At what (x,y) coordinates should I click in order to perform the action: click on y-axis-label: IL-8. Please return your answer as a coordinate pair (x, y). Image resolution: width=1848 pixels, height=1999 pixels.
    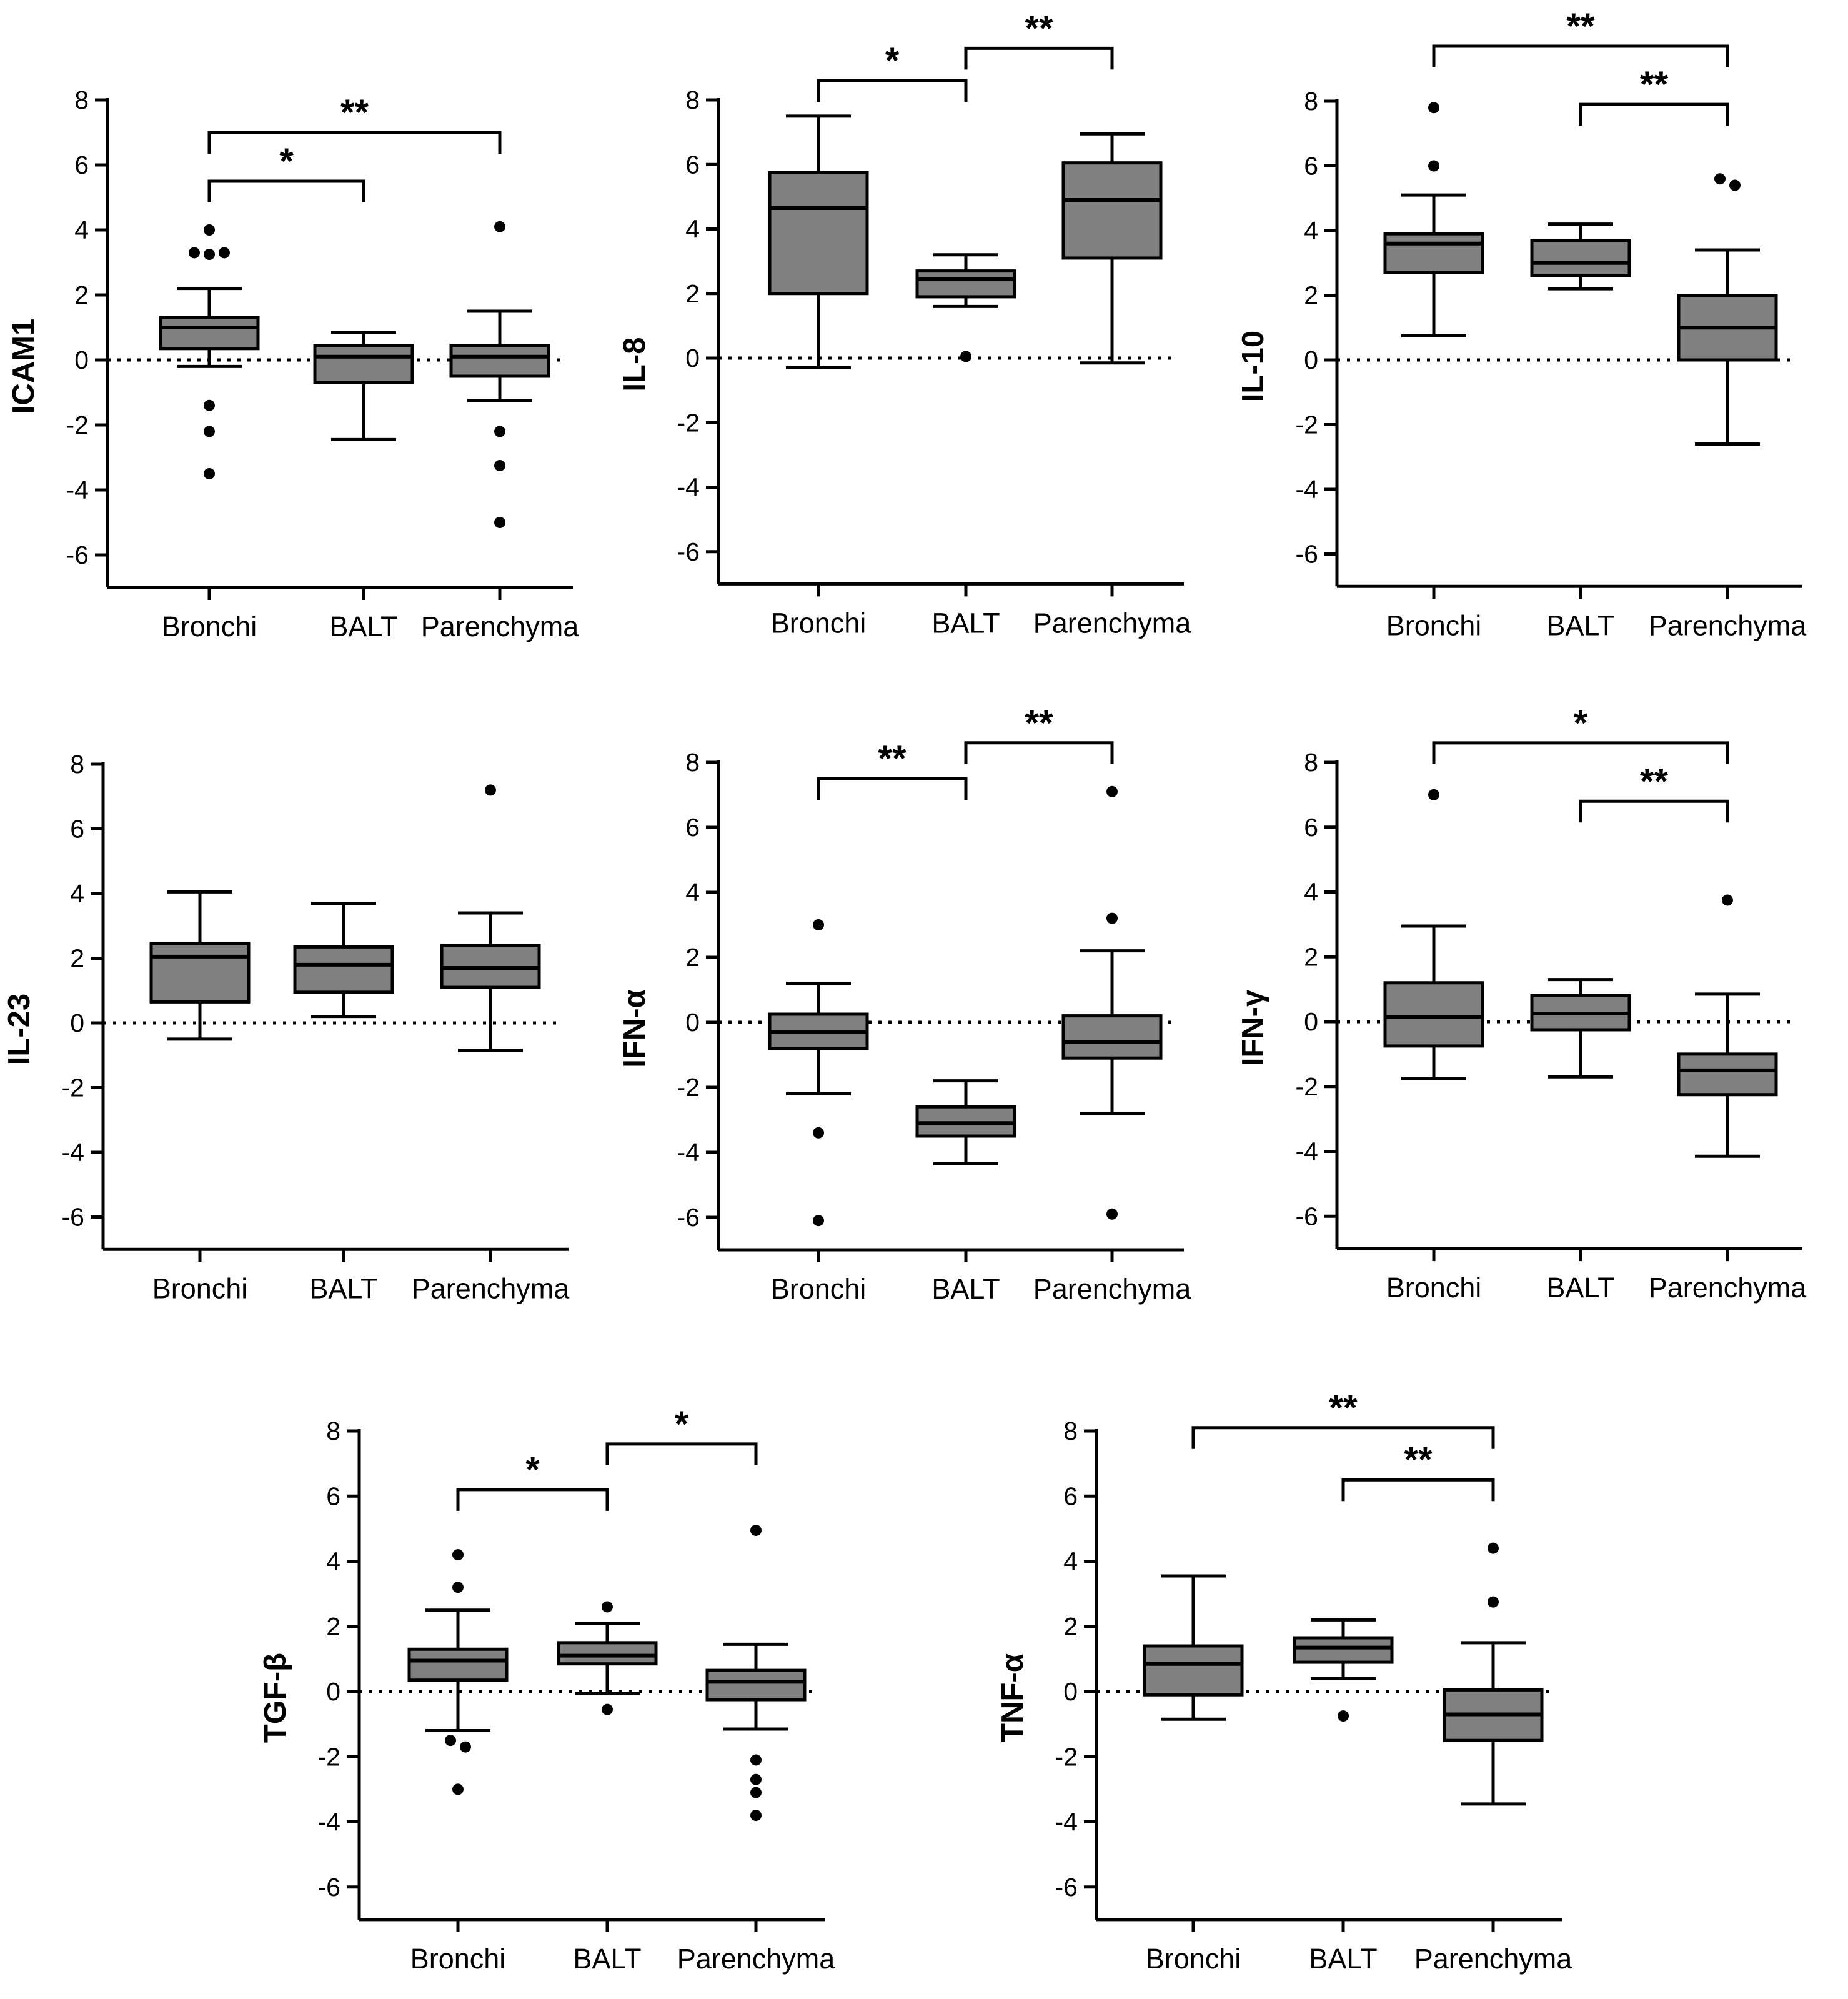
    Looking at the image, I should click on (635, 364).